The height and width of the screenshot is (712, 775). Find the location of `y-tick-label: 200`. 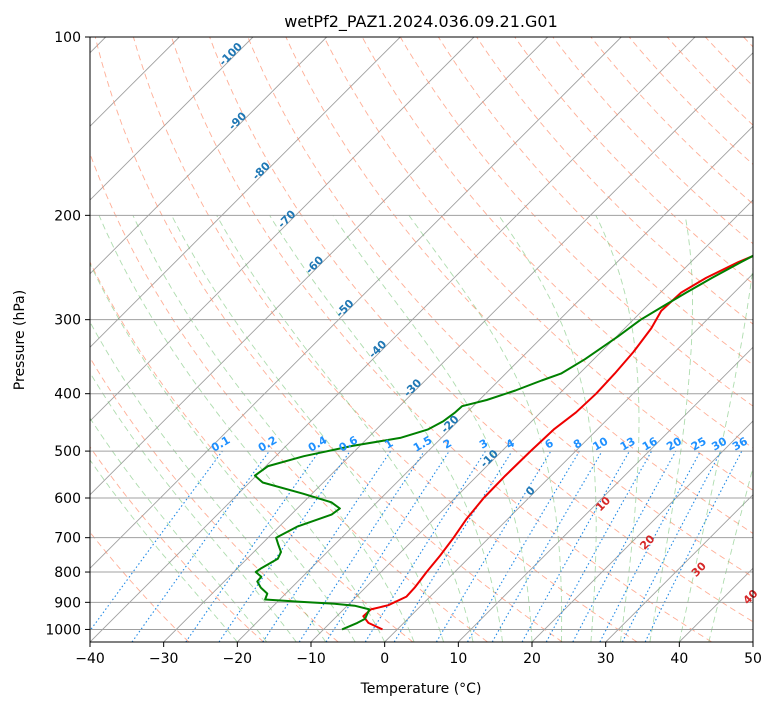

y-tick-label: 200 is located at coordinates (67, 216).